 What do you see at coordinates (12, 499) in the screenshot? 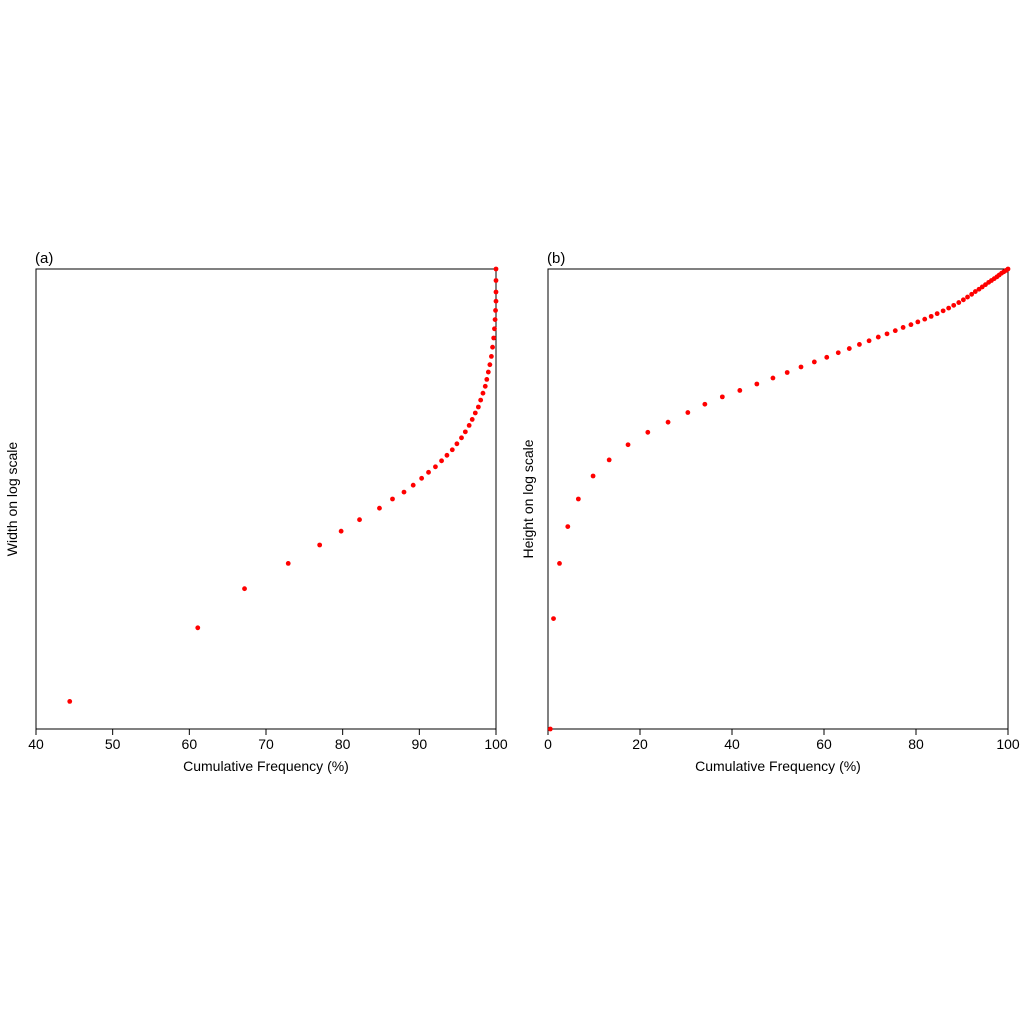
I see `panel-a-y-axis-label: Width on log scale` at bounding box center [12, 499].